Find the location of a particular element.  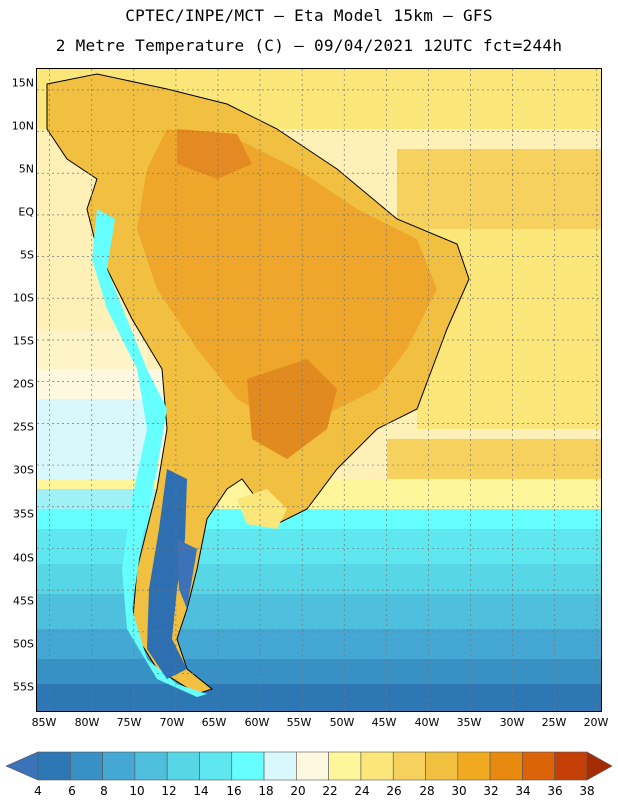

colorbar-min-arrow is located at coordinates (22, 766).